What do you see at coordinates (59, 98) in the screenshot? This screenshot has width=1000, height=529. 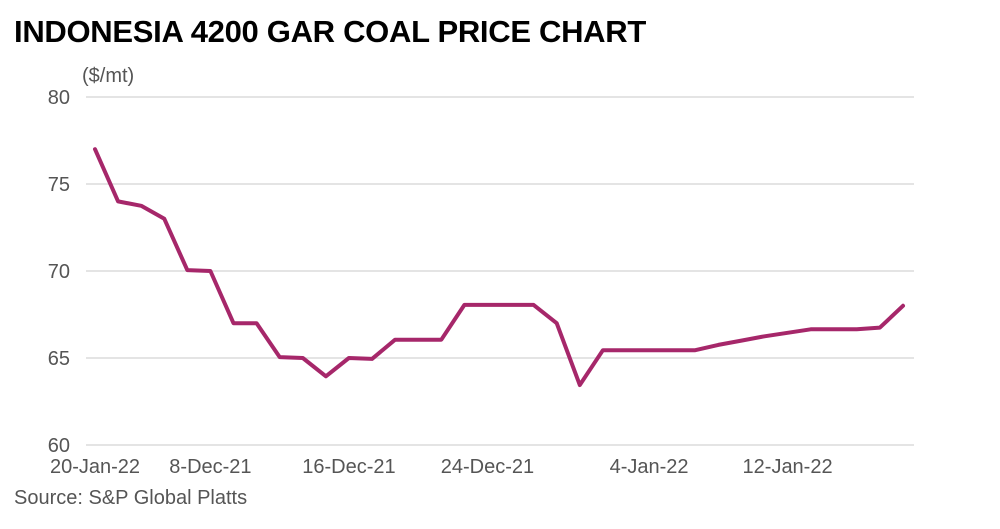 I see `y-tick-label: 80` at bounding box center [59, 98].